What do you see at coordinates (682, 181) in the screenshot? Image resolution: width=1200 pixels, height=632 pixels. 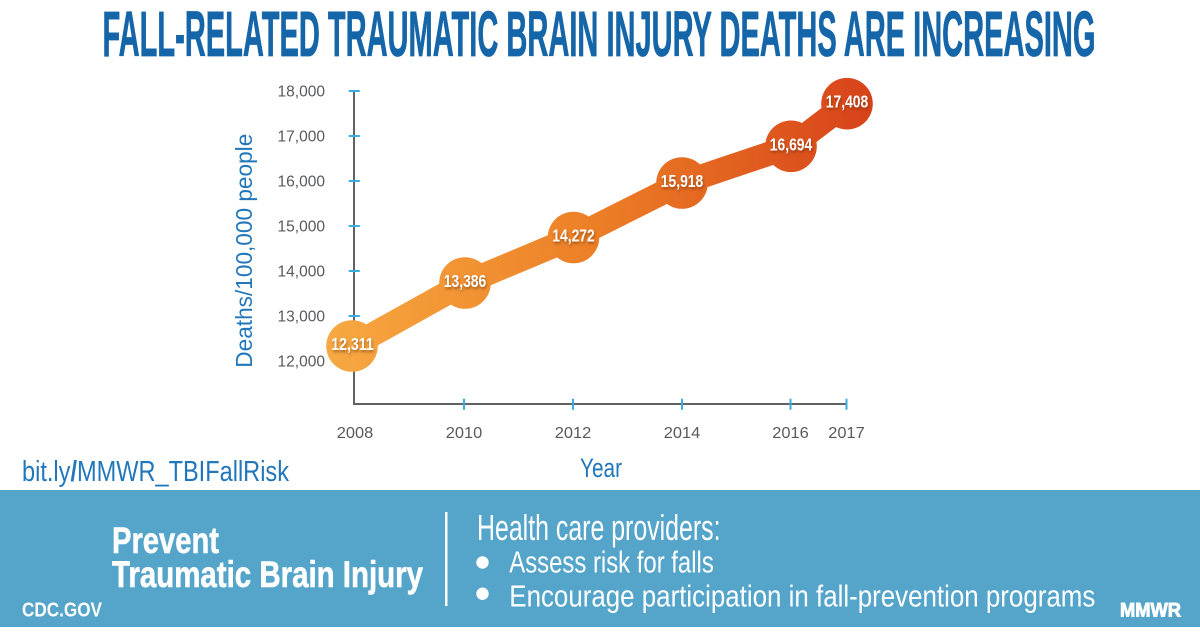 I see `svg-text: 15,918` at bounding box center [682, 181].